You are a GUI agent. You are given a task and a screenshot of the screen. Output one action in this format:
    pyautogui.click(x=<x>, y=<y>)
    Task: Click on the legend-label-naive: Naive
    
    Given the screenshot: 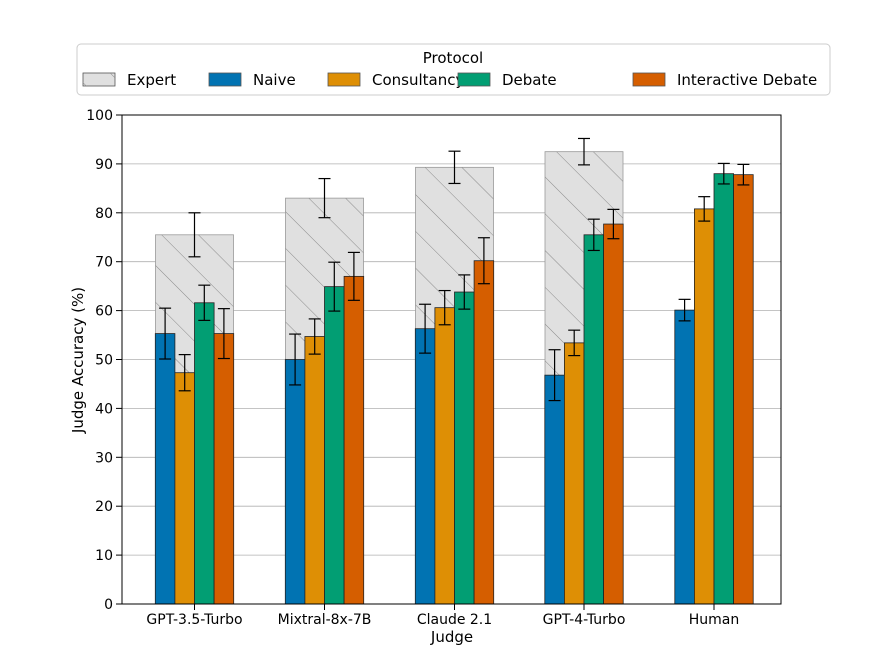 What is the action you would take?
    pyautogui.click(x=274, y=80)
    